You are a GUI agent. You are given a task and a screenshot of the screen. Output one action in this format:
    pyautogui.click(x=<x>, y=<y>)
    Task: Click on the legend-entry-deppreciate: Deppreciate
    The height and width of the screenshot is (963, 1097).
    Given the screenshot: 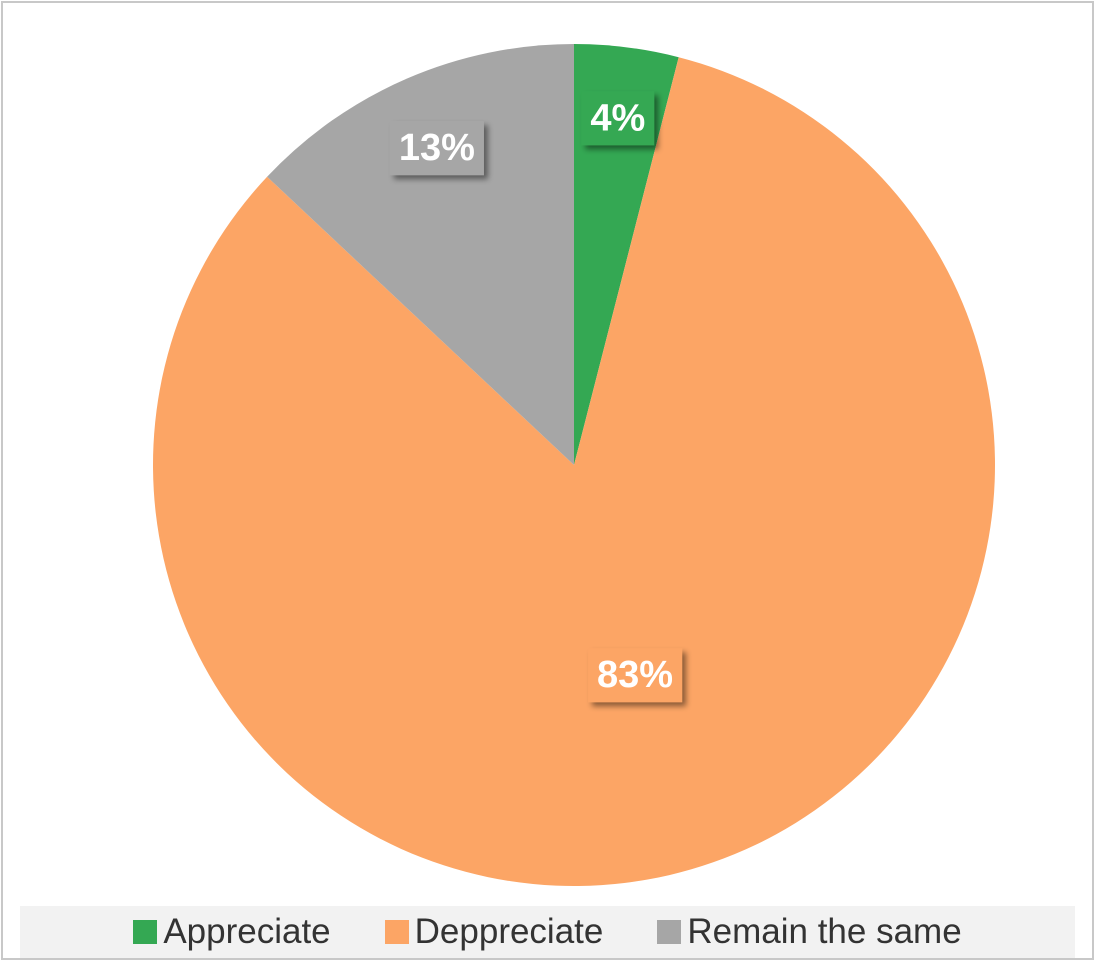 What is the action you would take?
    pyautogui.click(x=494, y=932)
    